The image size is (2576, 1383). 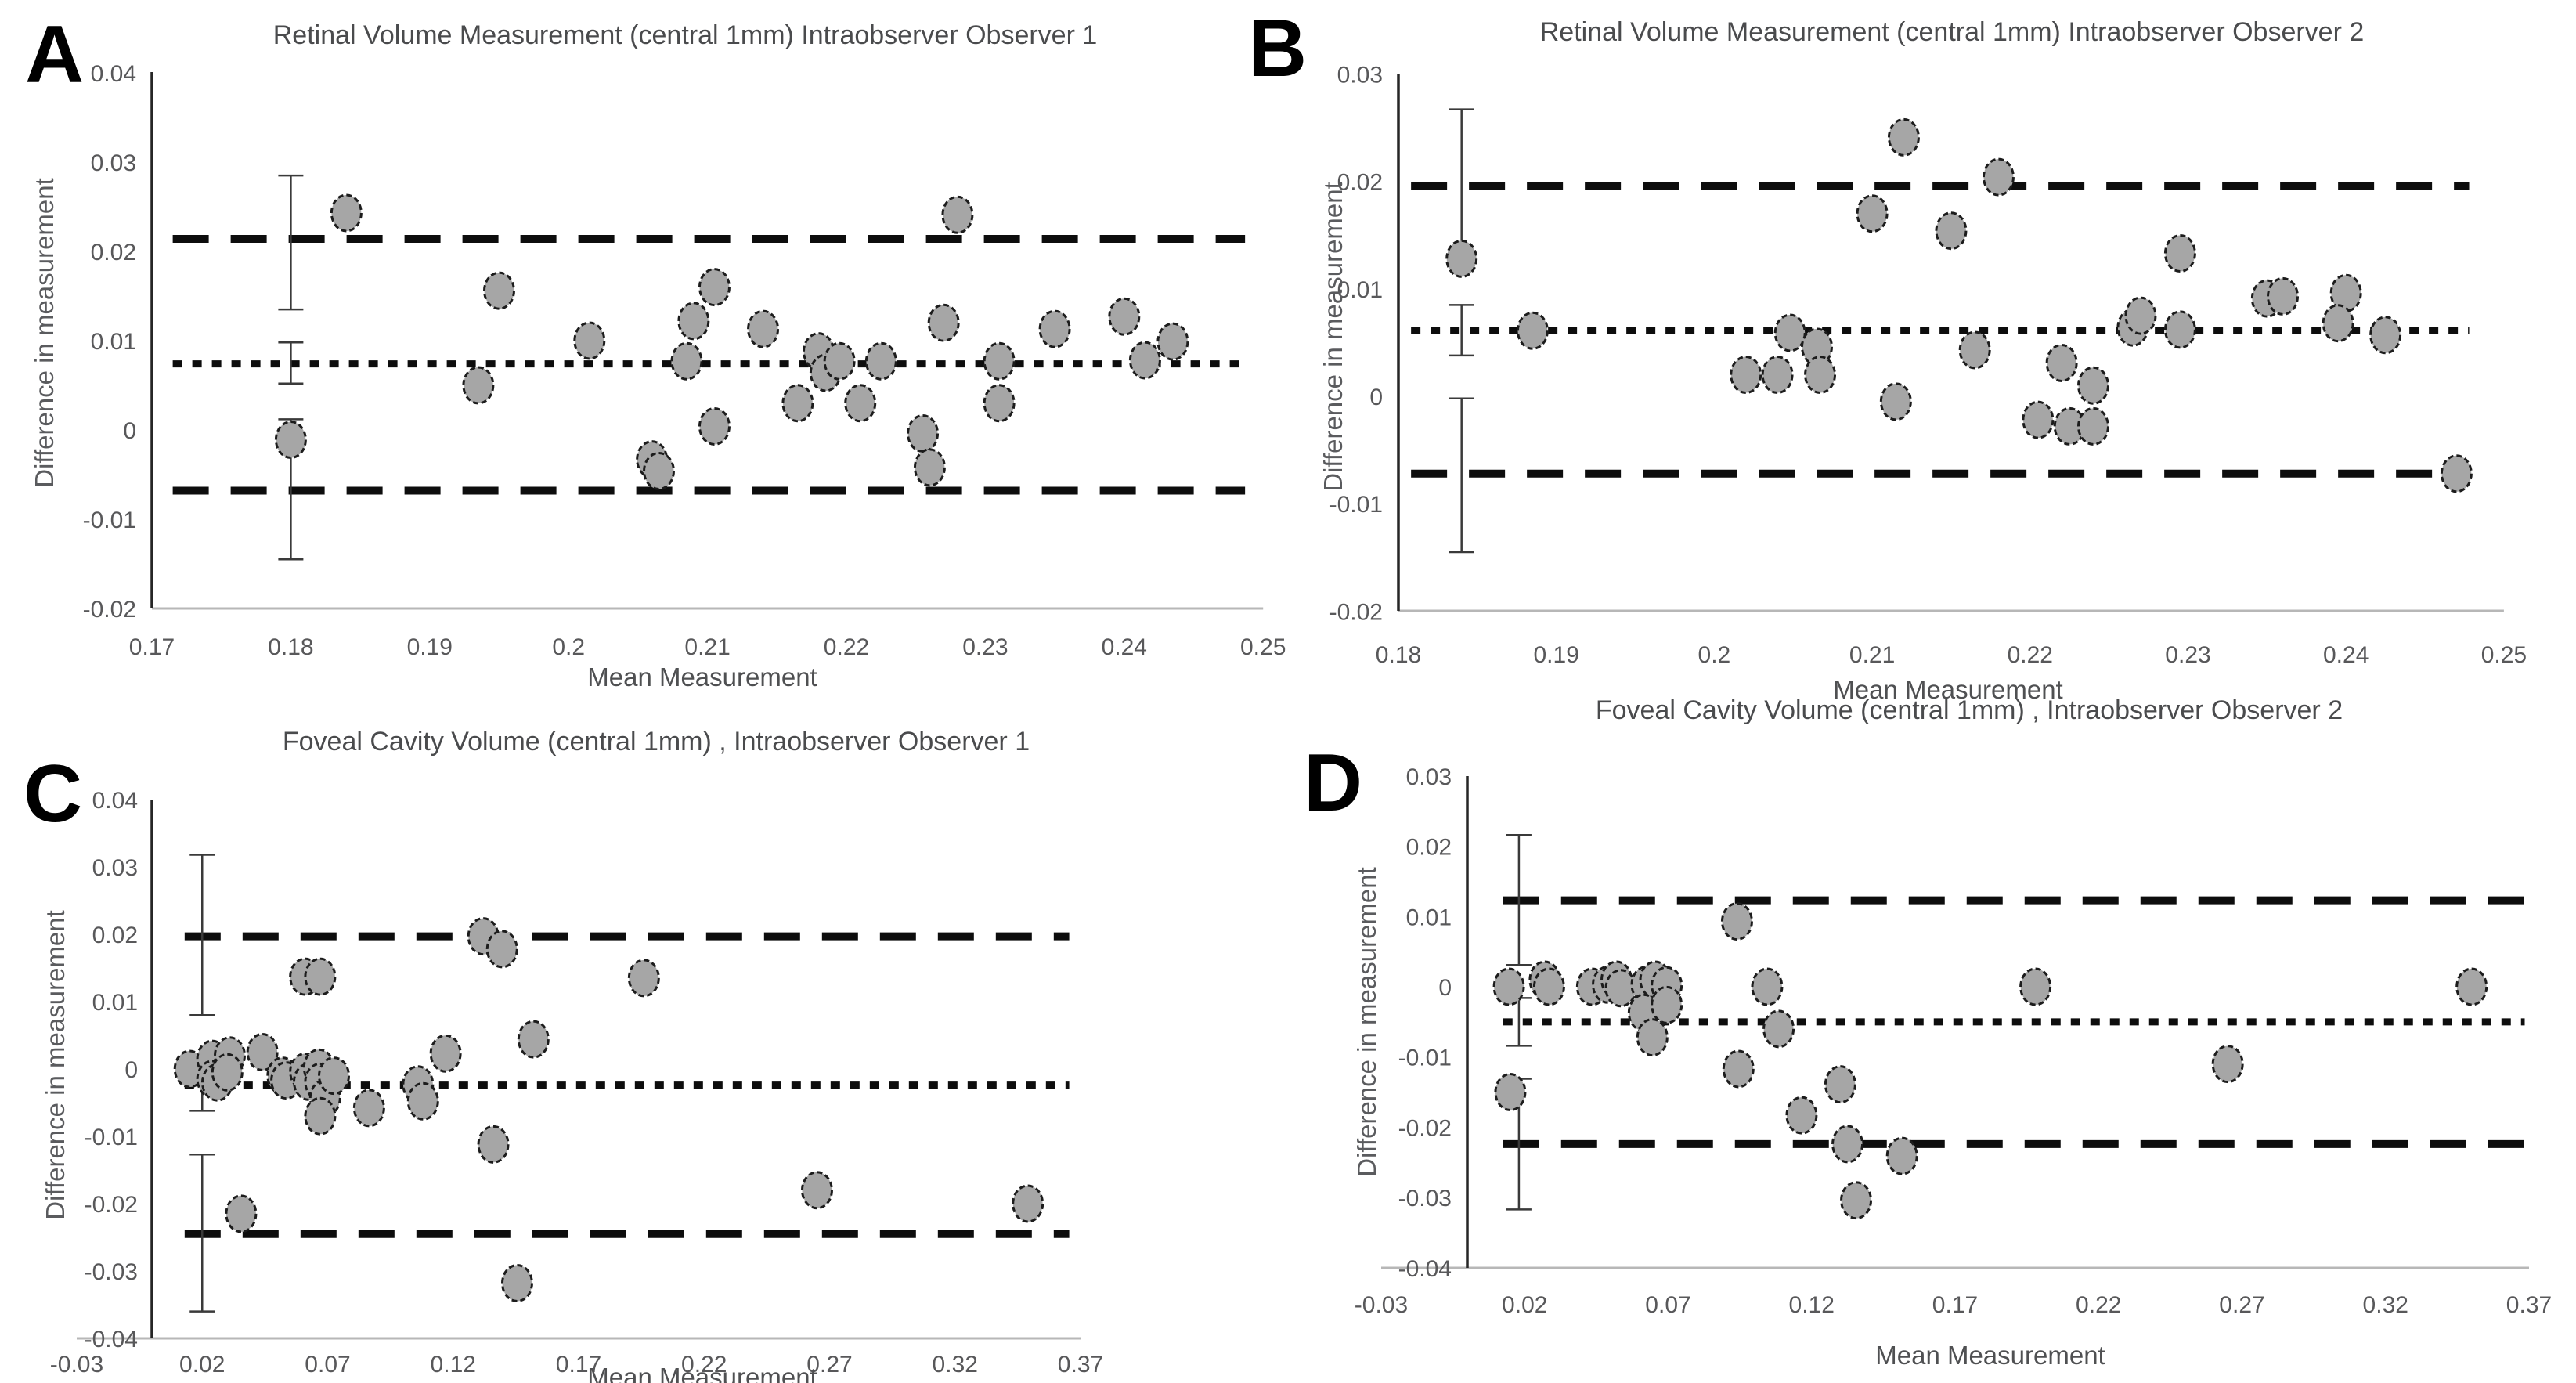 I want to click on panel-b-y-tick-label: 0.03, so click(x=1360, y=75).